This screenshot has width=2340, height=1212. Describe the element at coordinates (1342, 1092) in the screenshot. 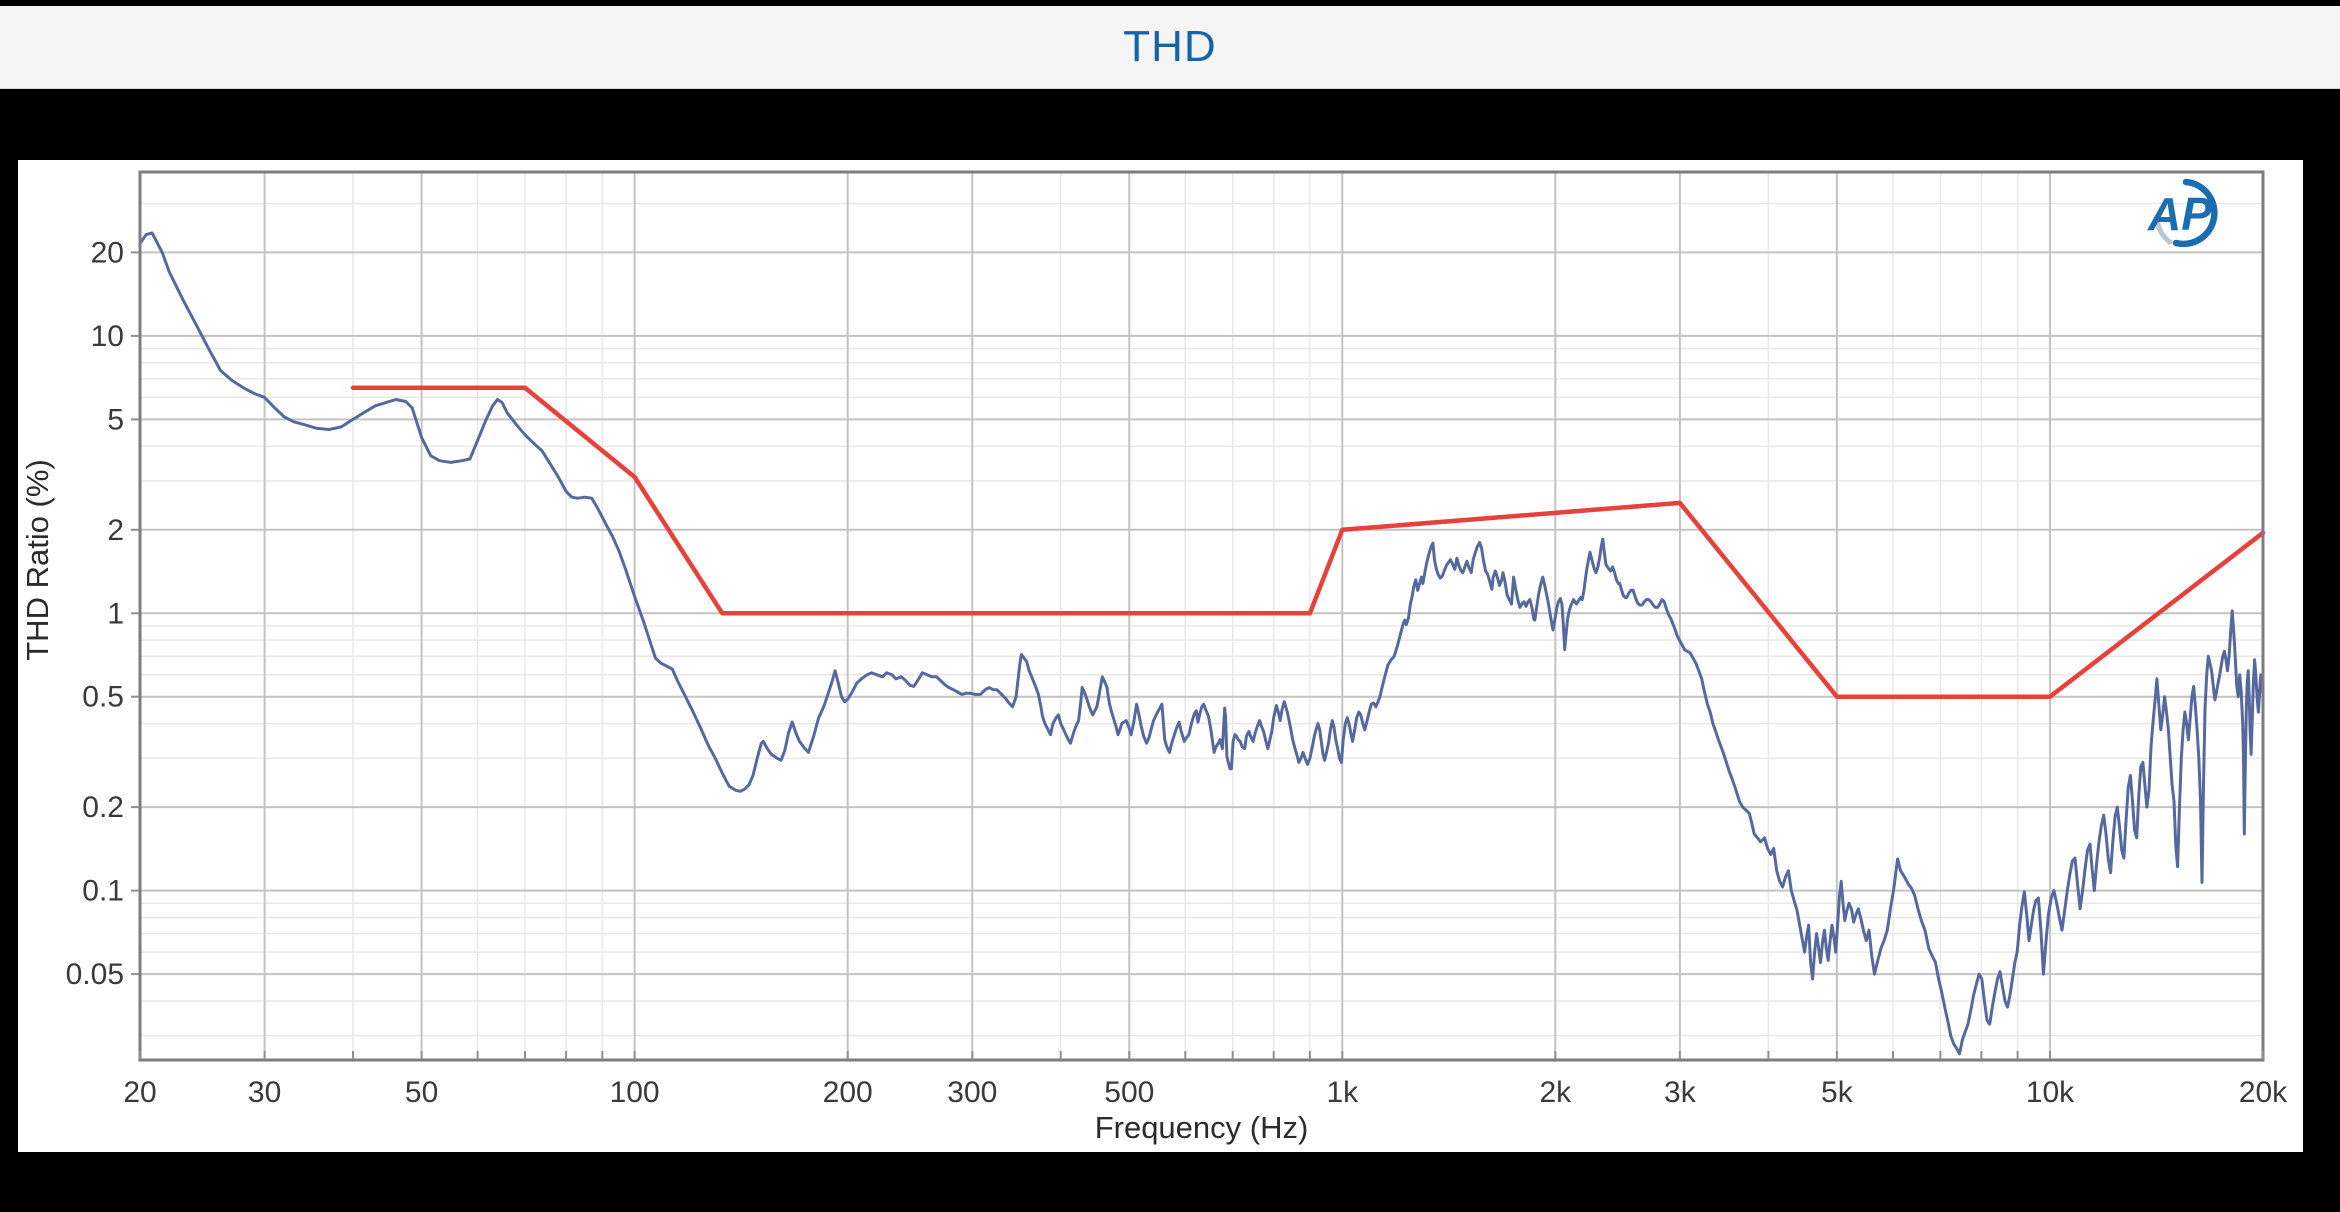

I see `x-tick-label: 1k` at that location.